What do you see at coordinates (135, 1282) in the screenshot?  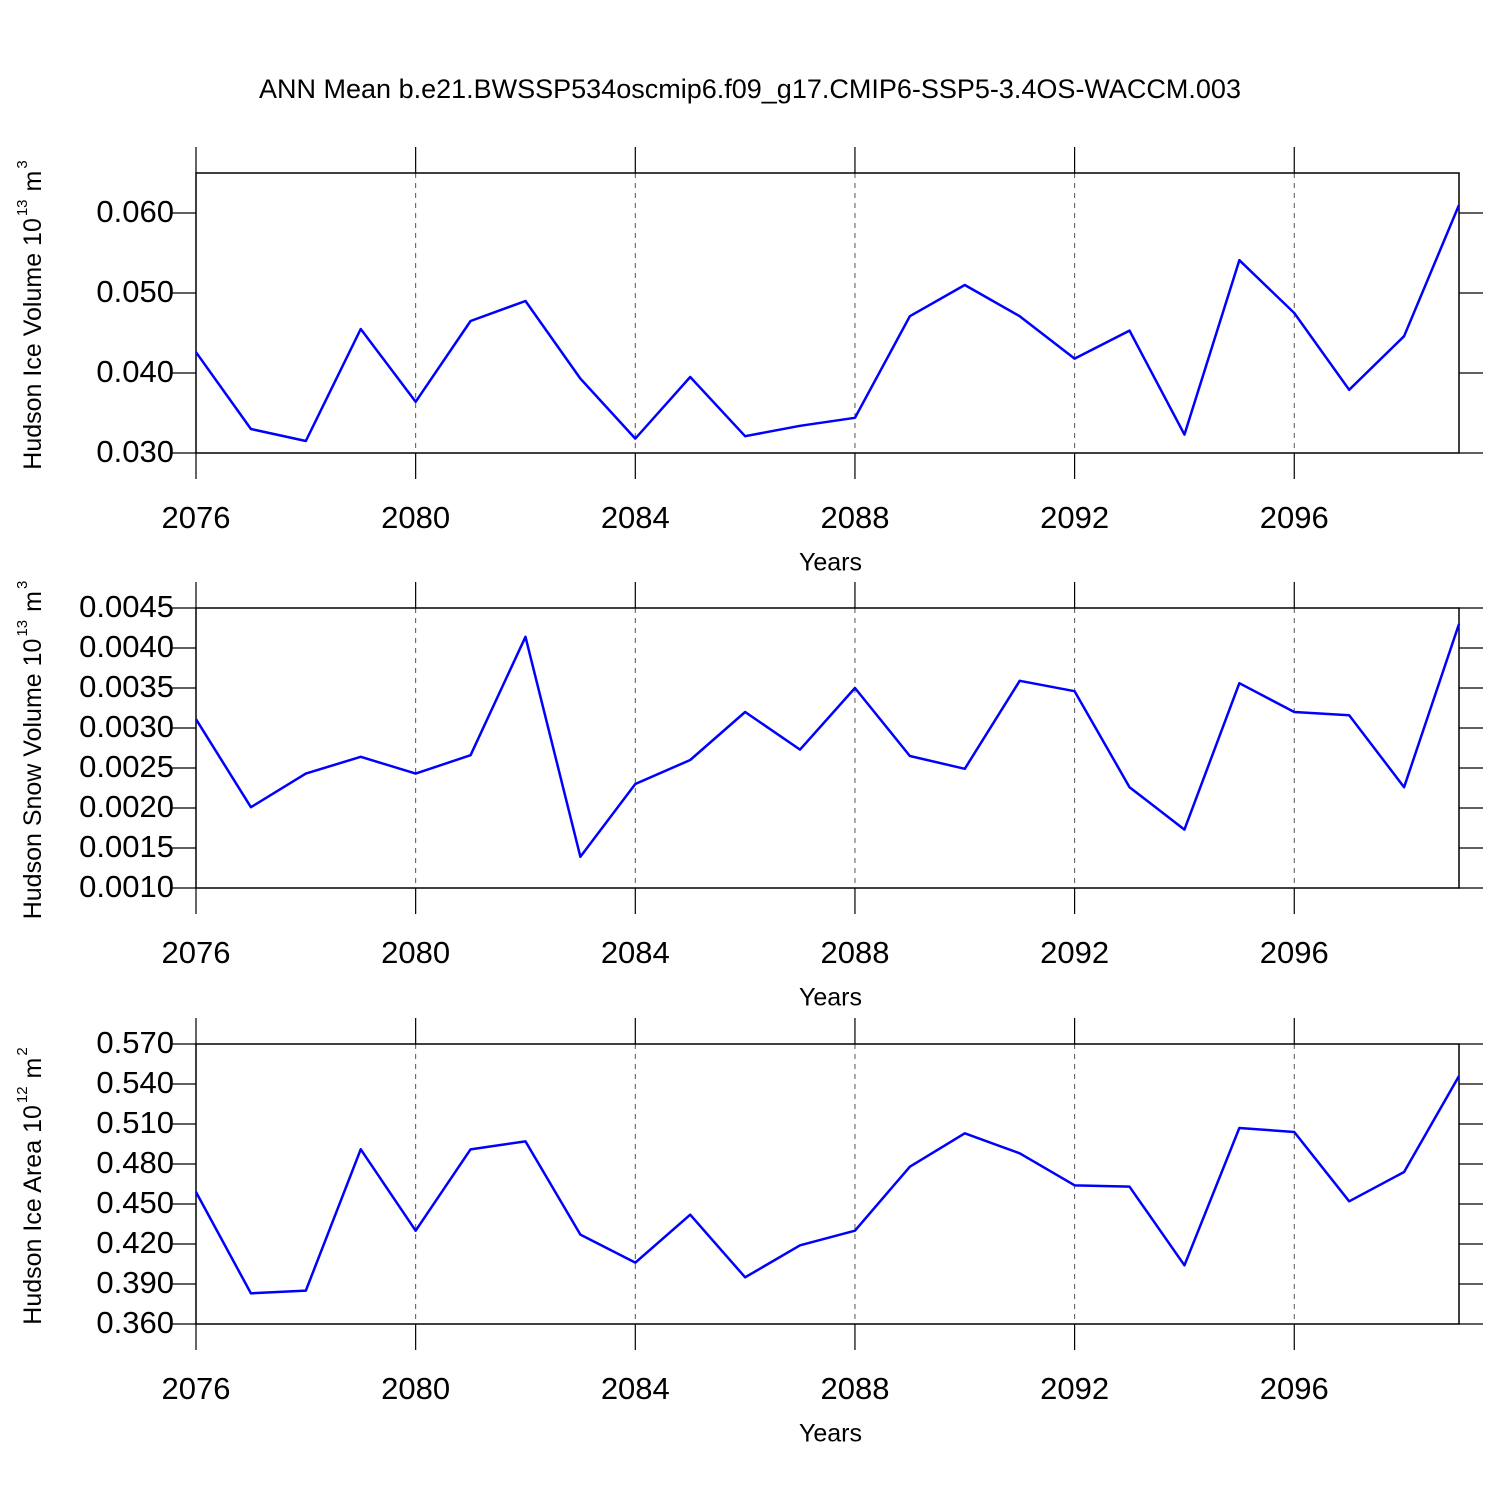 I see `y-tick-label: 0.390` at bounding box center [135, 1282].